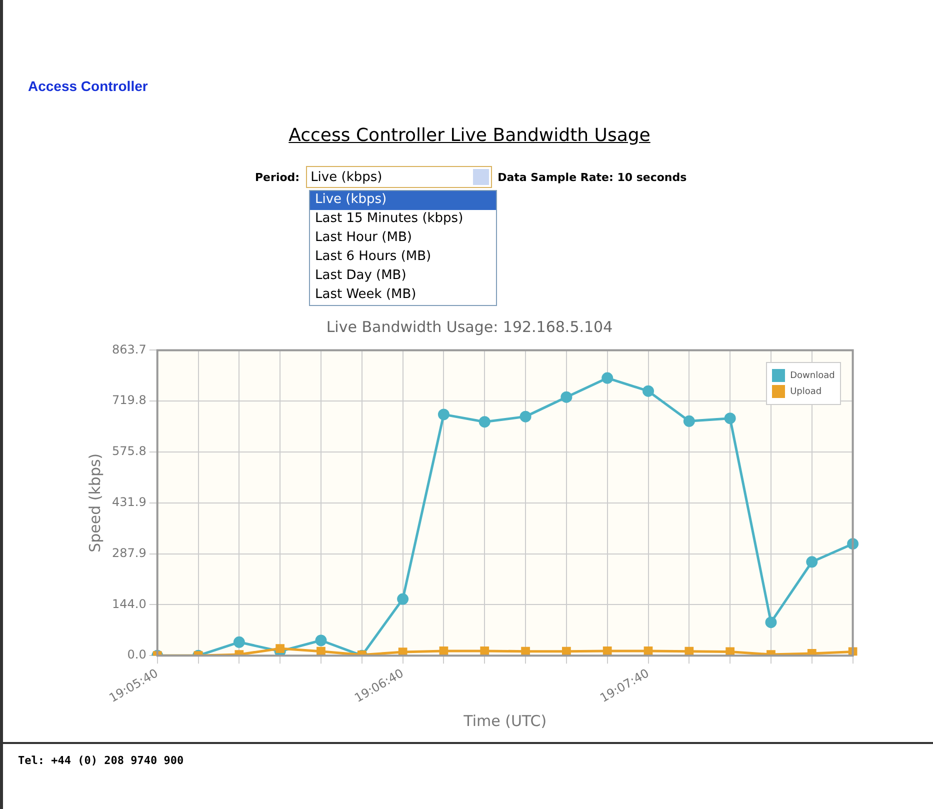 This screenshot has width=933, height=809. What do you see at coordinates (129, 451) in the screenshot?
I see `y-tick-label: 575.8` at bounding box center [129, 451].